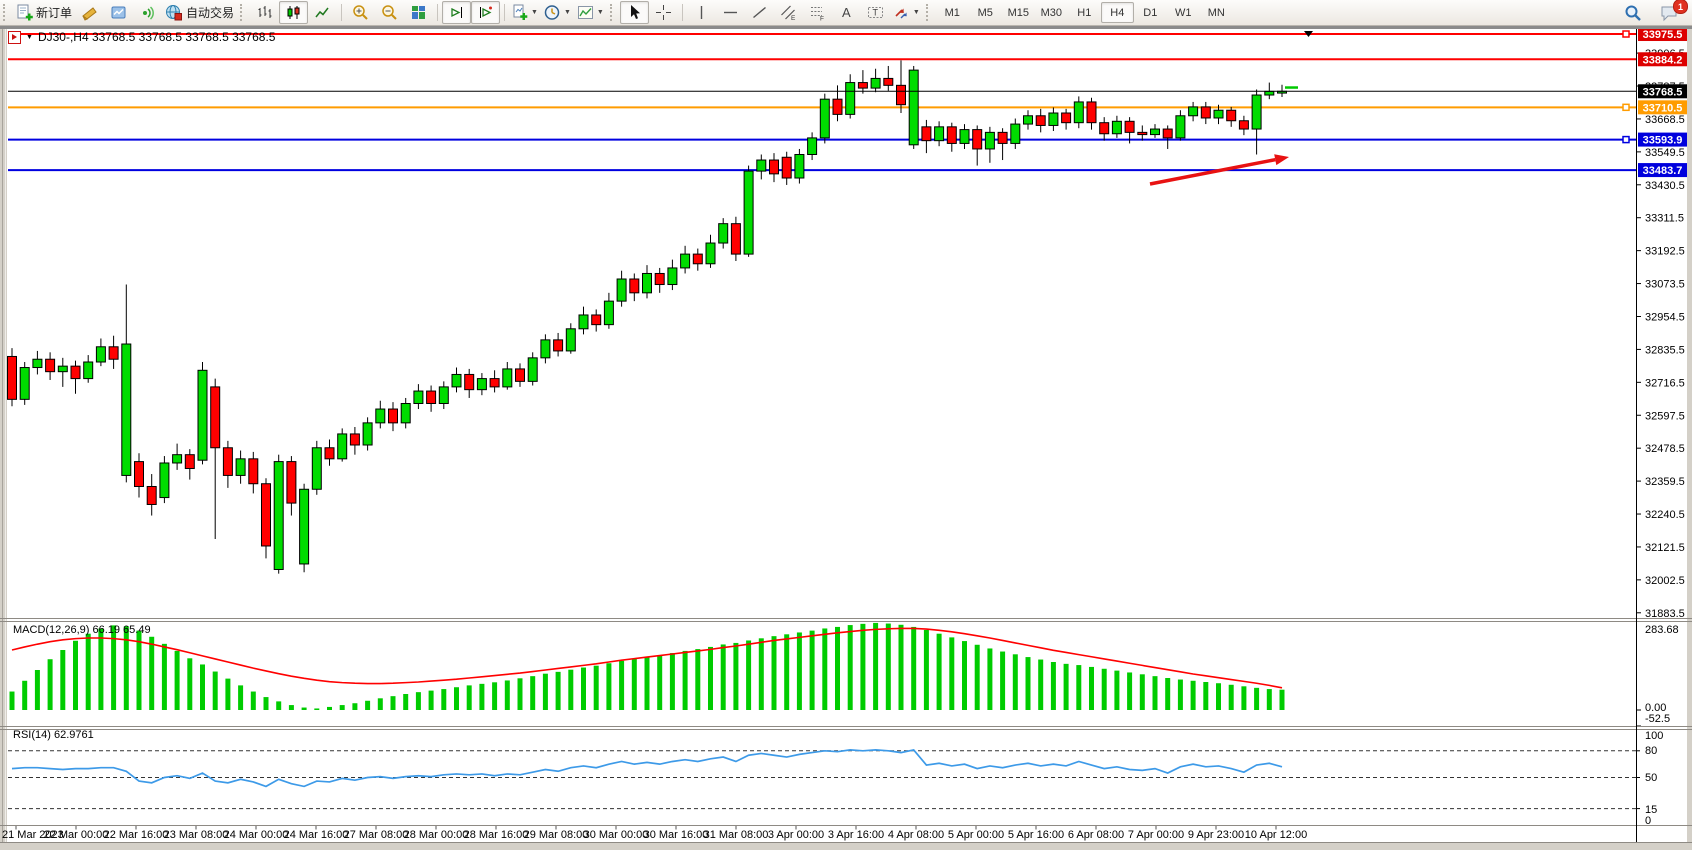 This screenshot has height=850, width=1692. I want to click on time-label: 21 Mar 2023, so click(33, 835).